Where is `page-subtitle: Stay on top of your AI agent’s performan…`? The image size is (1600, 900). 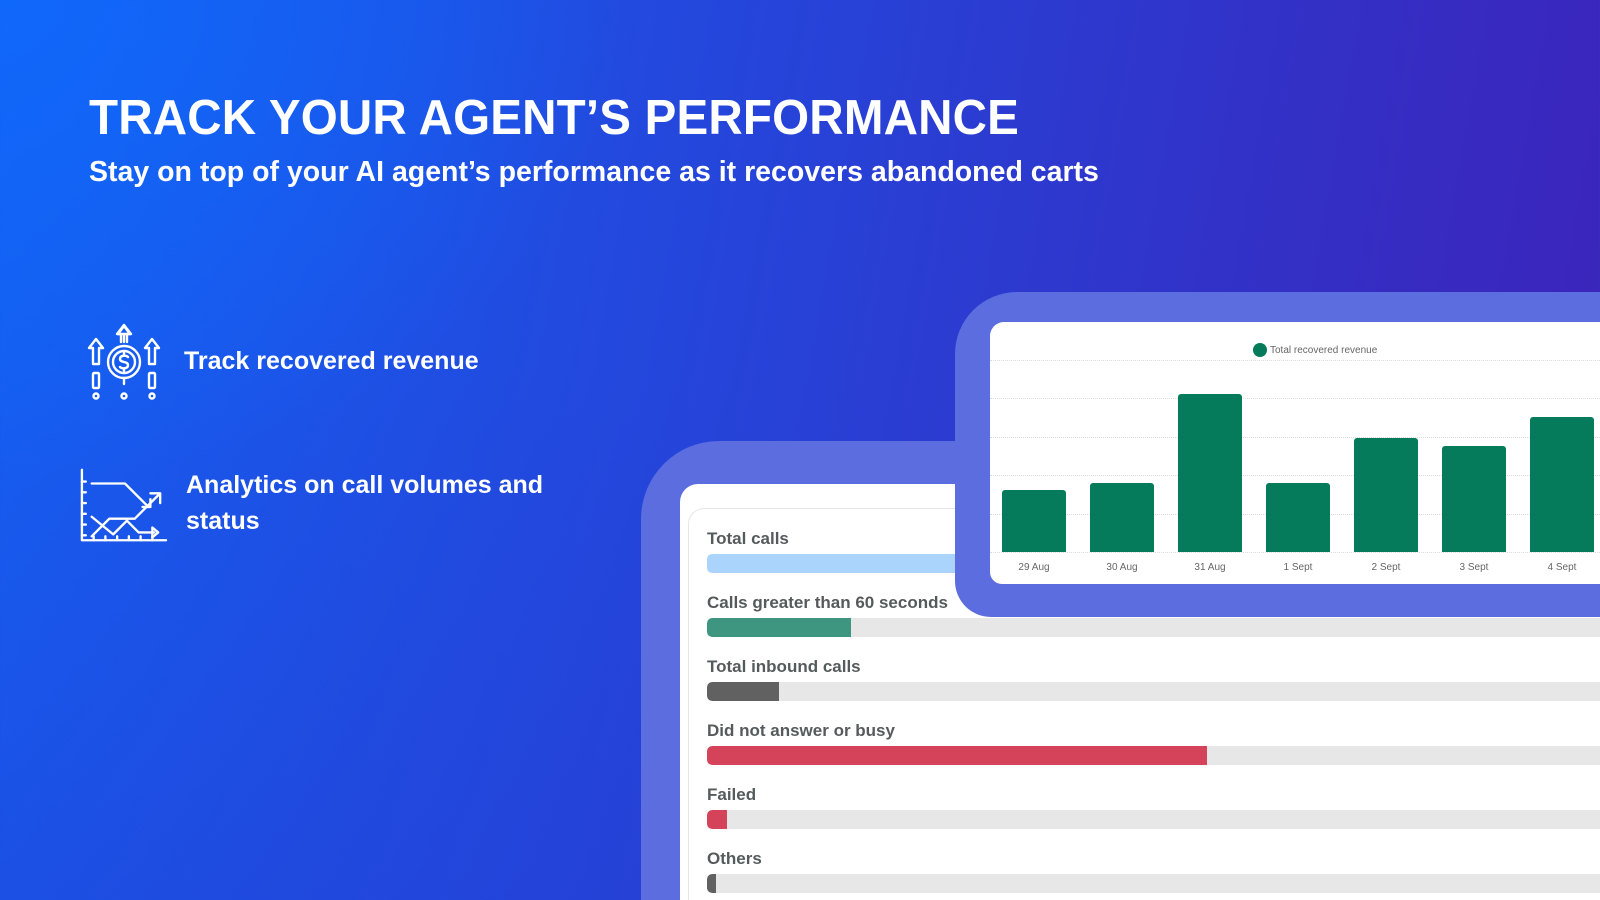 page-subtitle: Stay on top of your AI agent’s performan… is located at coordinates (594, 172).